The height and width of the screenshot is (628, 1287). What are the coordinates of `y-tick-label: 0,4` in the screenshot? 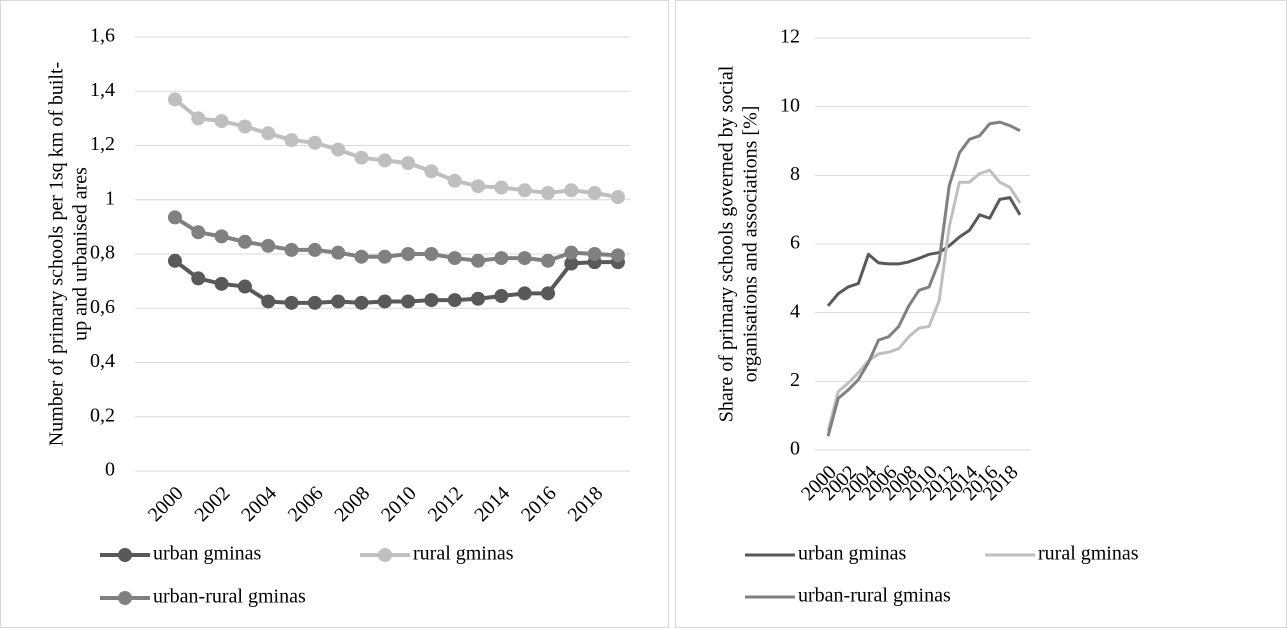 It's located at (102, 361).